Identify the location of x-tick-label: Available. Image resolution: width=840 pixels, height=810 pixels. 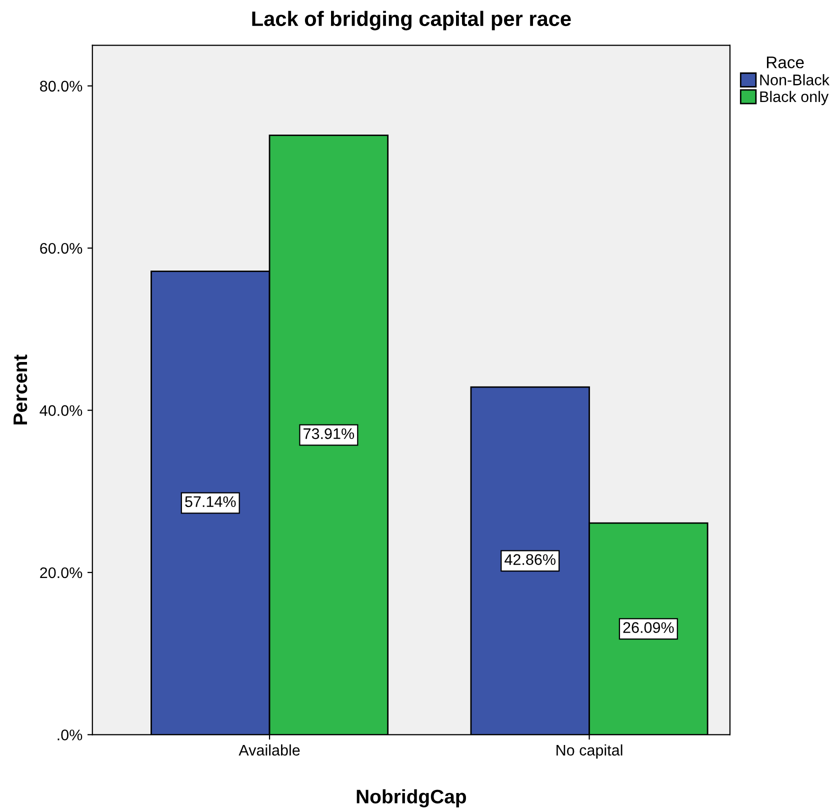
(269, 750).